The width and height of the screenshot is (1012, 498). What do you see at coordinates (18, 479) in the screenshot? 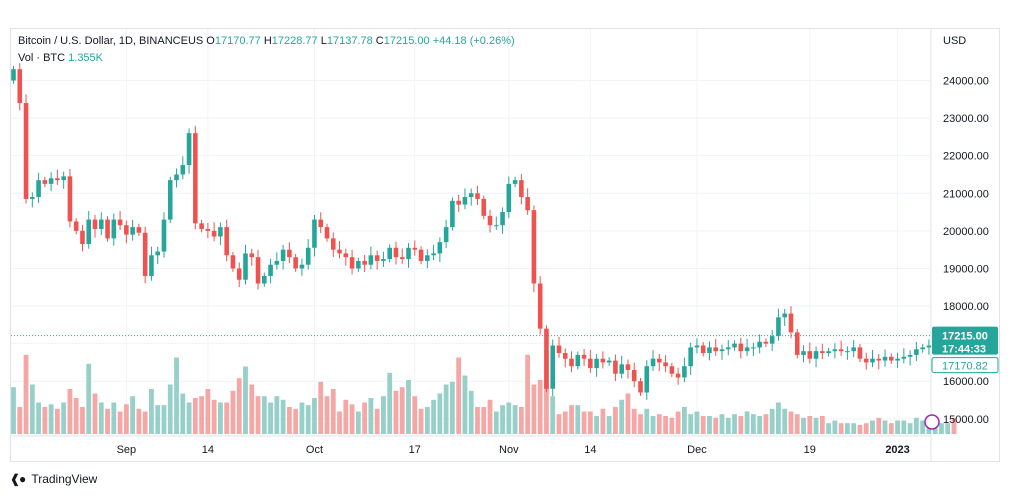
I see `tradingview-logo-icon: ❰●` at bounding box center [18, 479].